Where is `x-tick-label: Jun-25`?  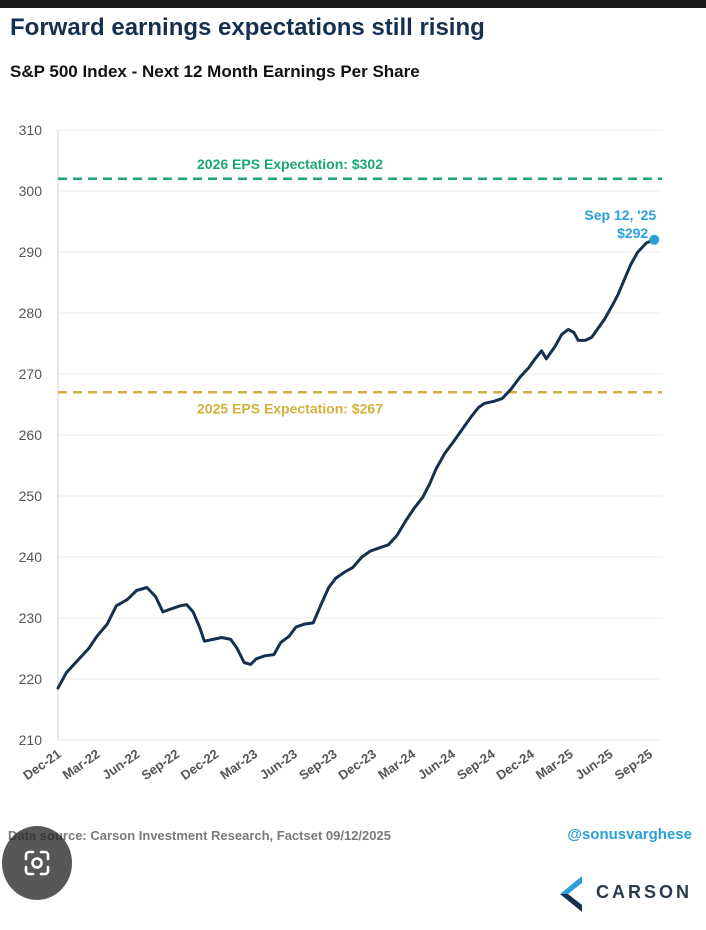 x-tick-label: Jun-25 is located at coordinates (594, 764).